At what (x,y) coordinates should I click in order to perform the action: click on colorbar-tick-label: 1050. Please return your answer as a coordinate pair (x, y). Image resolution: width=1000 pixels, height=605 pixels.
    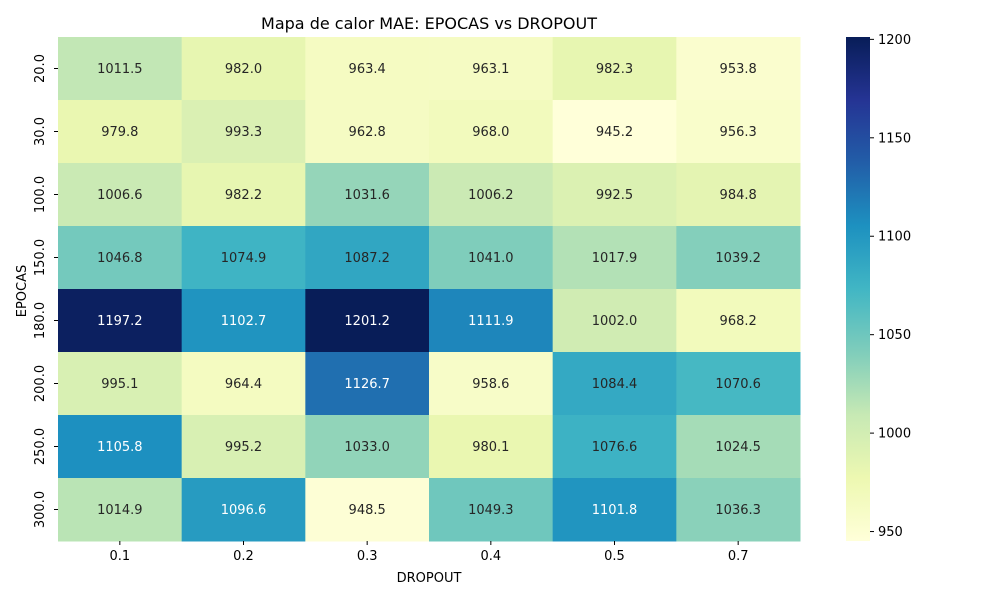
    Looking at the image, I should click on (894, 335).